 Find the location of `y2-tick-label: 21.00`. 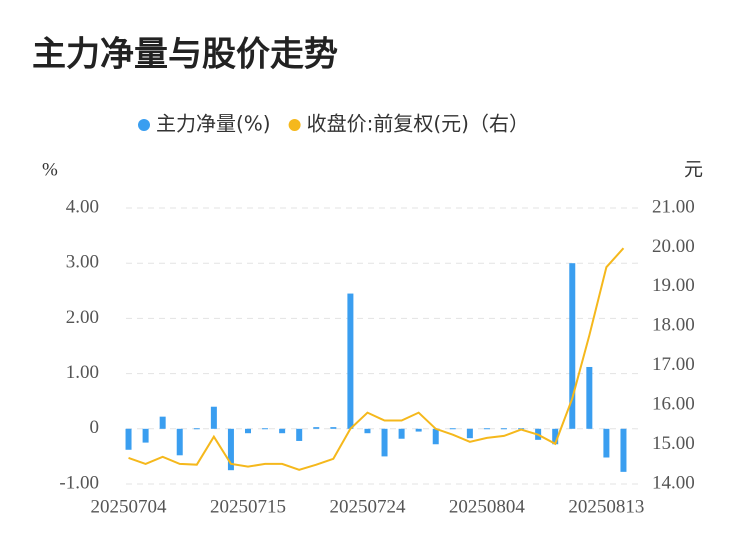

y2-tick-label: 21.00 is located at coordinates (673, 206).